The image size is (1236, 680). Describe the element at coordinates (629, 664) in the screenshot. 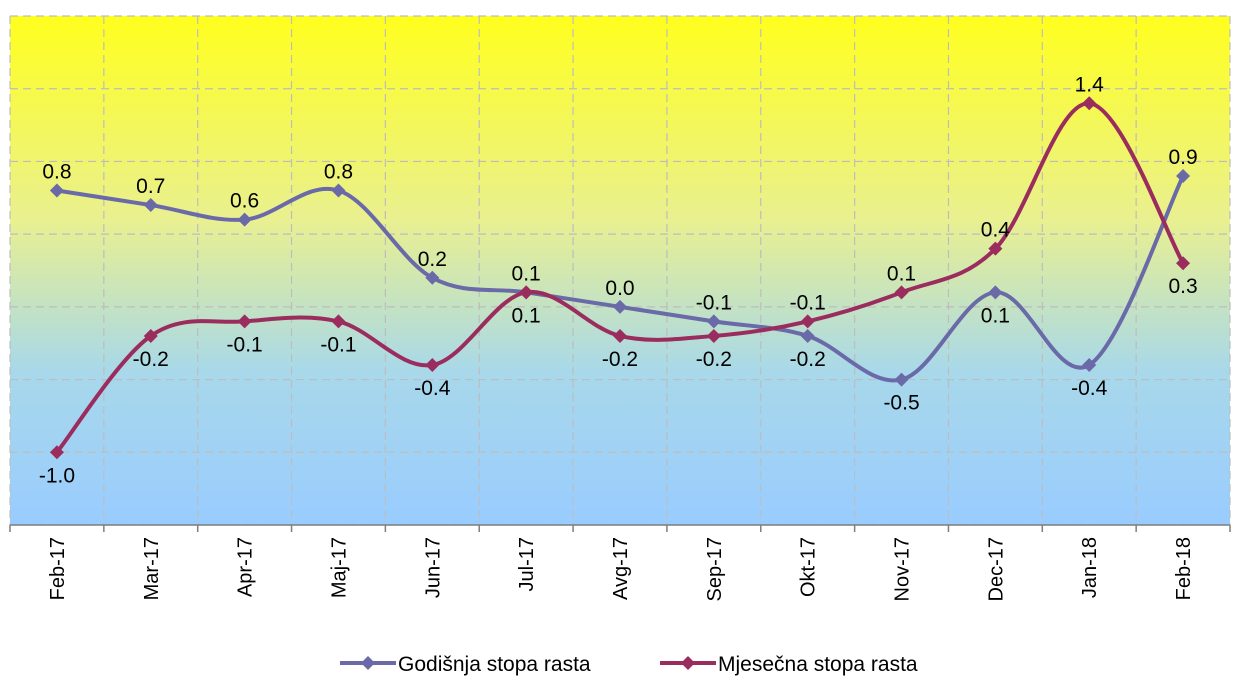

I see `legend: Godišnja stopa rasta Mjesečna stopa rasta` at that location.